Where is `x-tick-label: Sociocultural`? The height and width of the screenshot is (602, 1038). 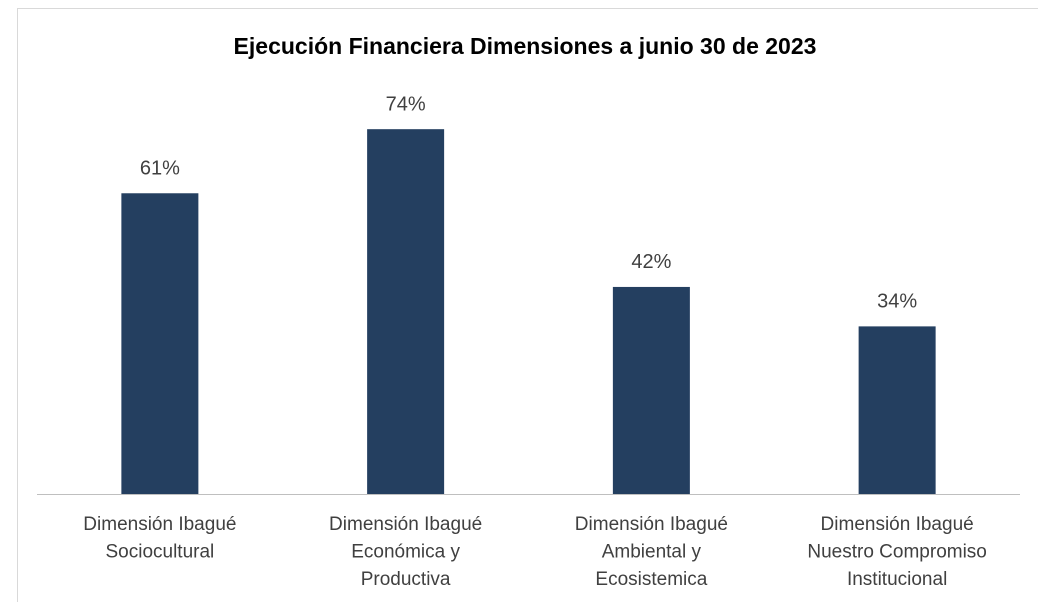 x-tick-label: Sociocultural is located at coordinates (159, 552).